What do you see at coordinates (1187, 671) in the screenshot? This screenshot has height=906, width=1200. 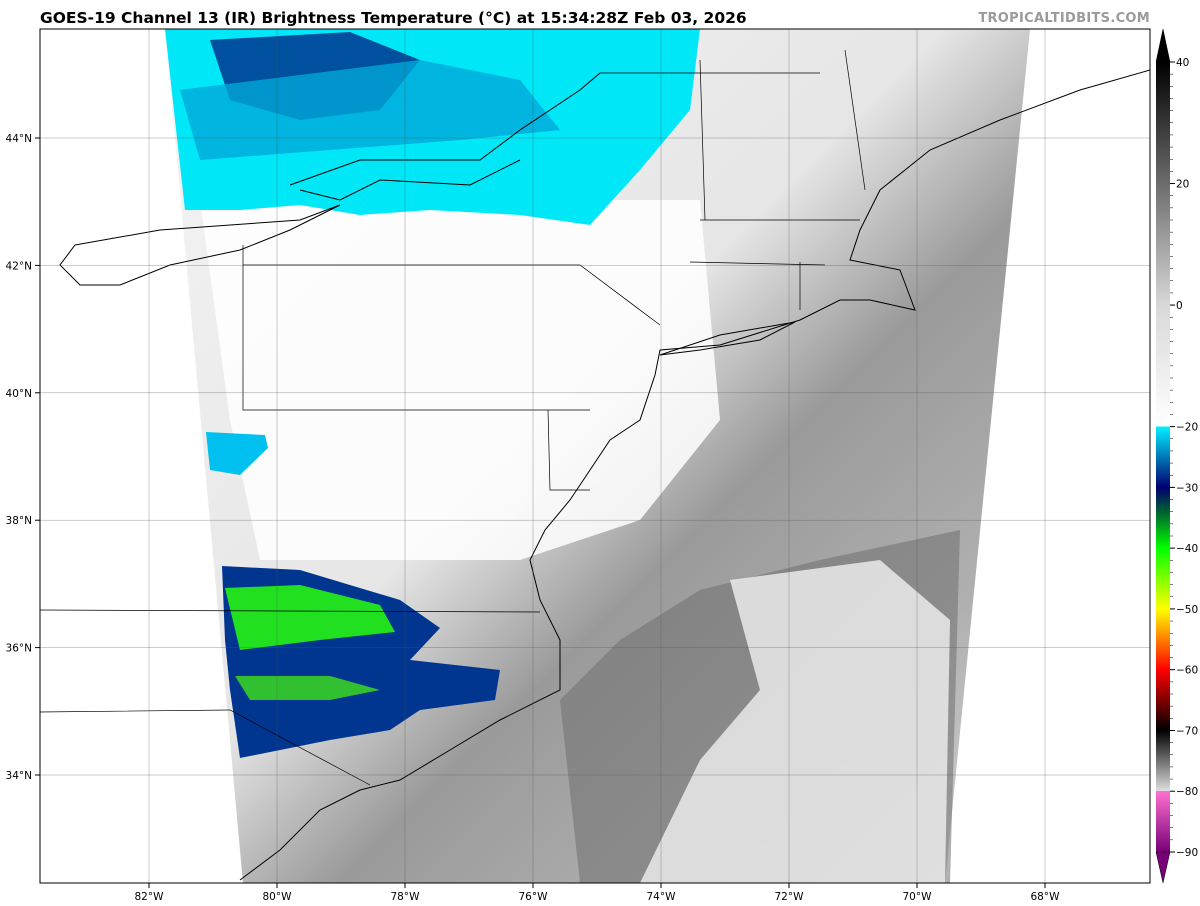 I see `colorbar-label: −60` at bounding box center [1187, 671].